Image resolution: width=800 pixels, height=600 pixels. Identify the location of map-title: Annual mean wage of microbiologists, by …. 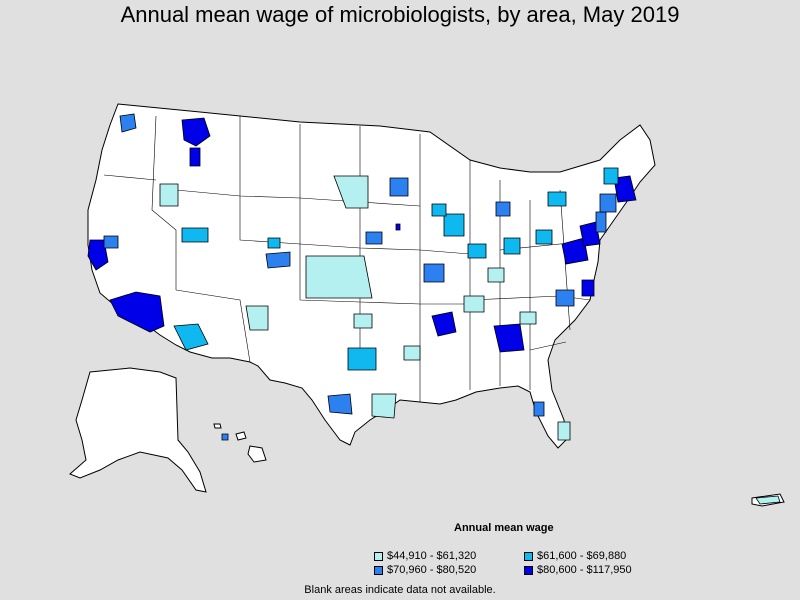
(400, 14).